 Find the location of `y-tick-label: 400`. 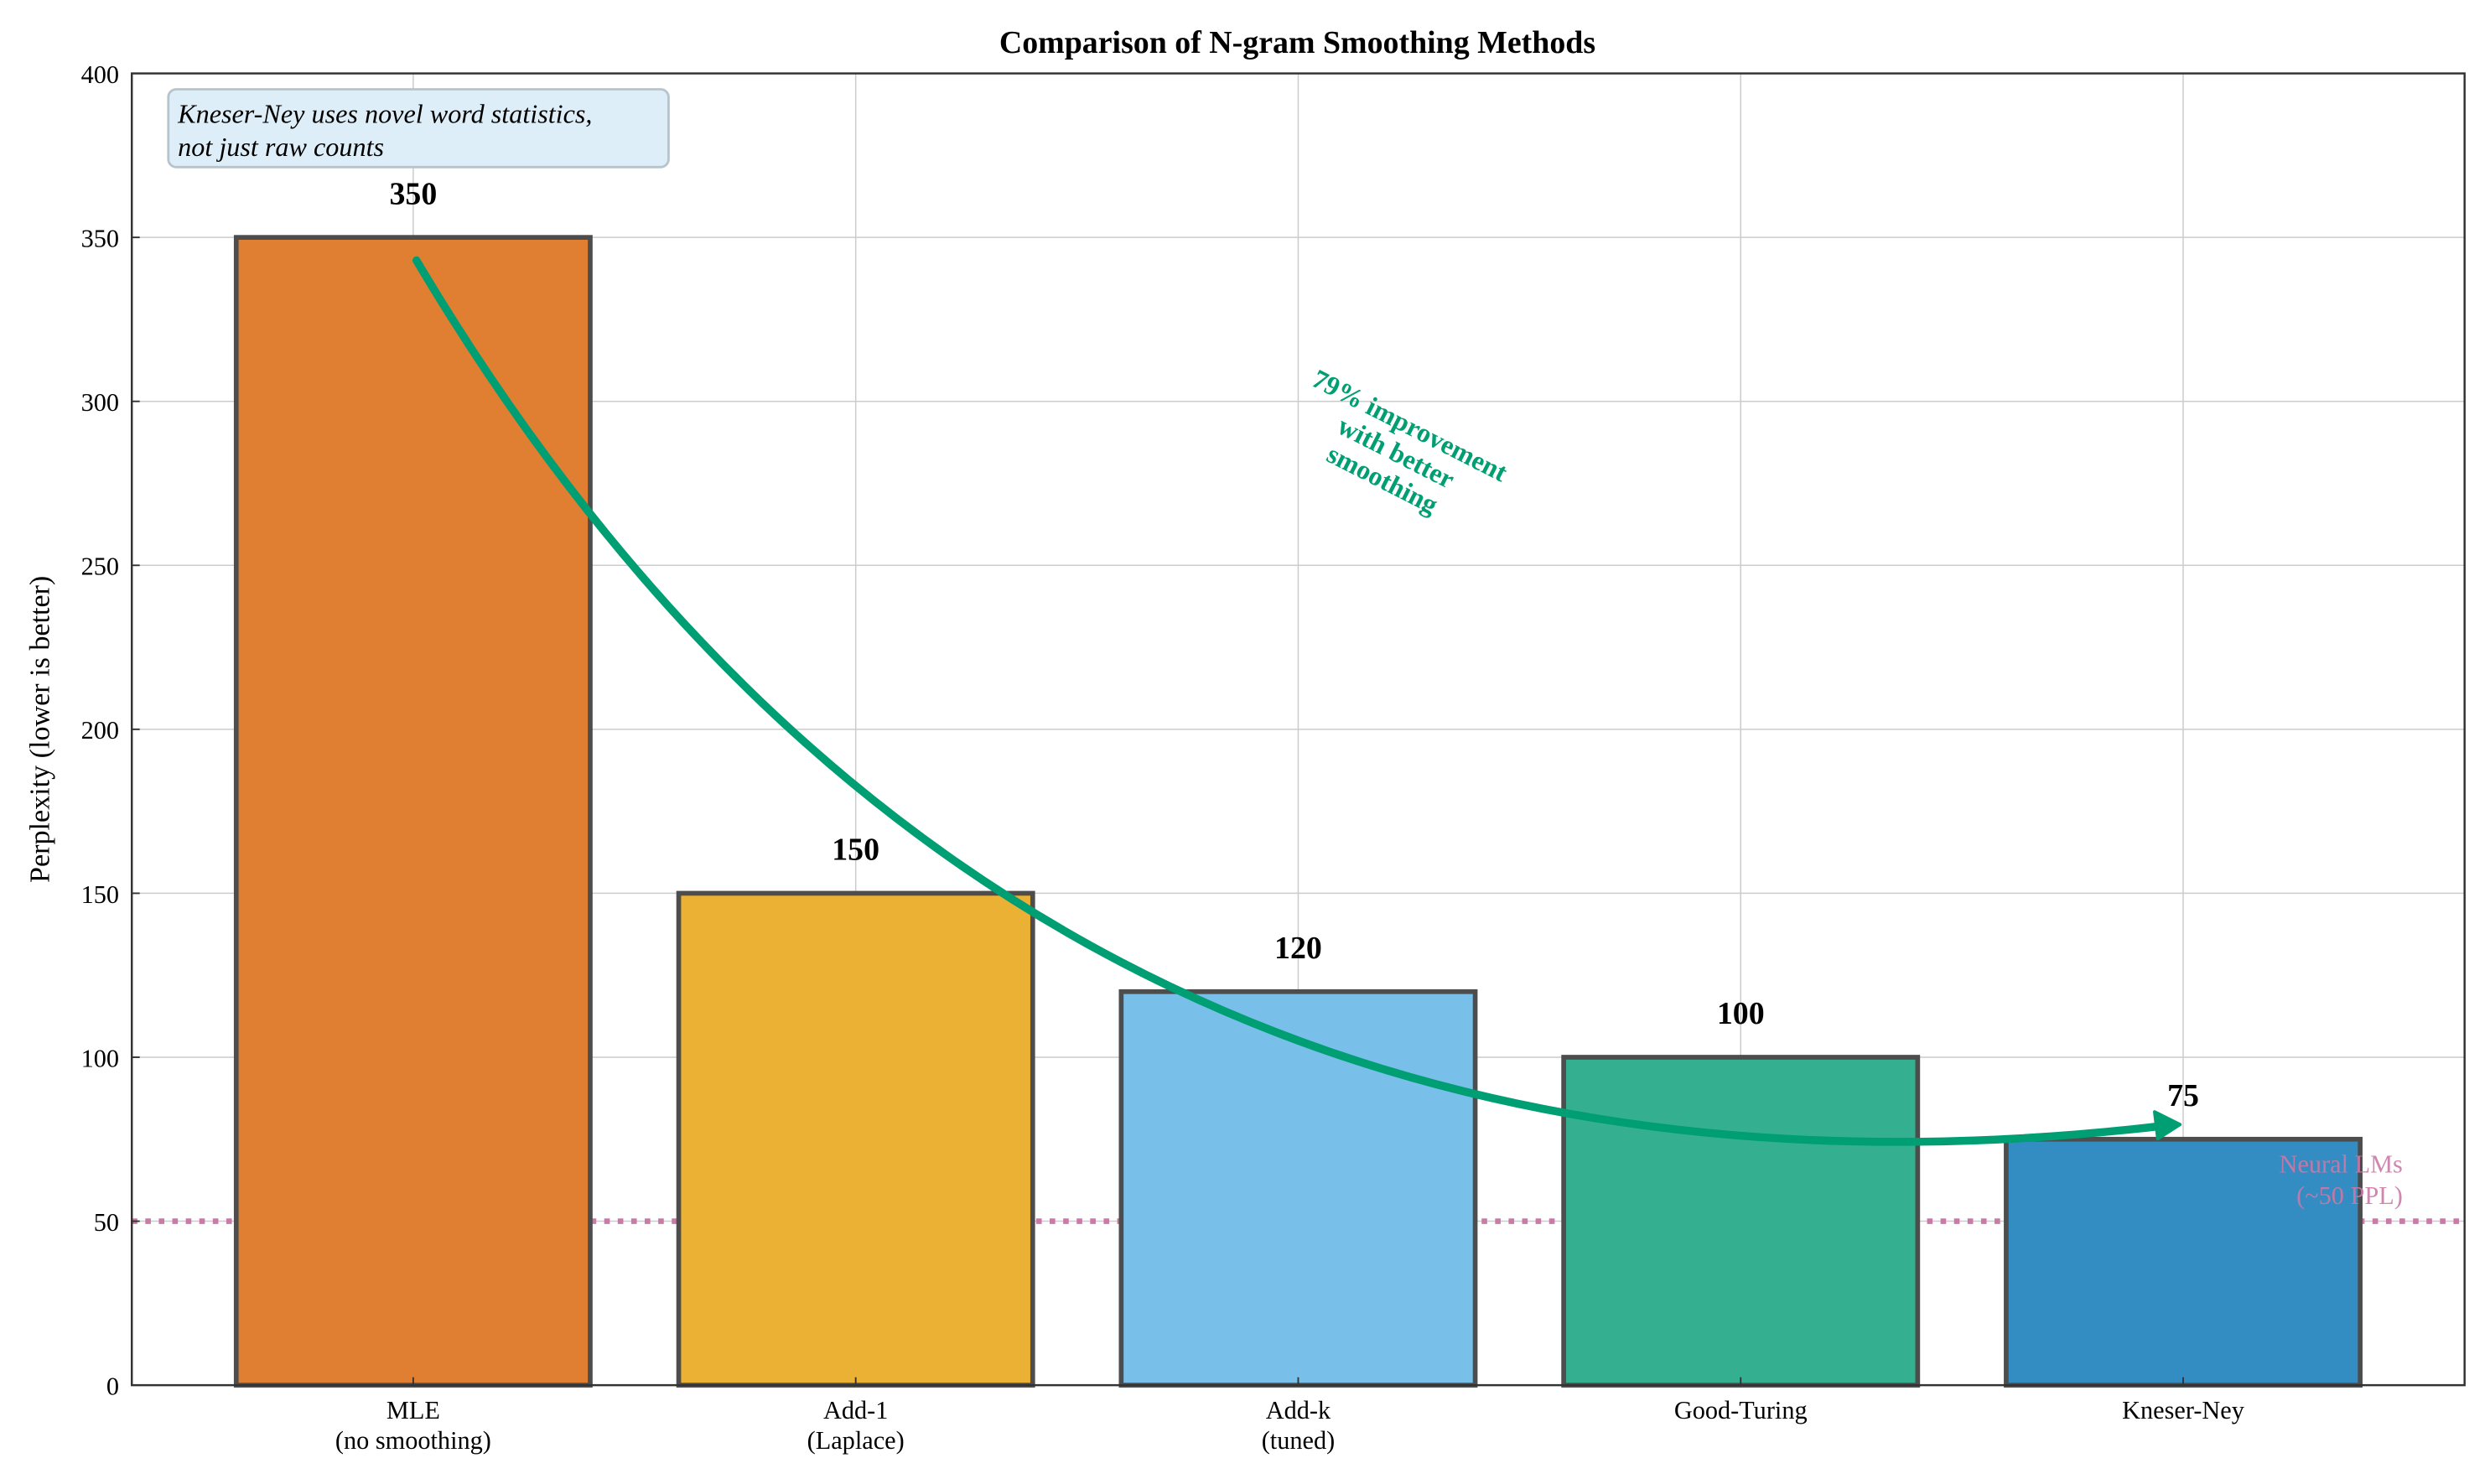

y-tick-label: 400 is located at coordinates (100, 74).